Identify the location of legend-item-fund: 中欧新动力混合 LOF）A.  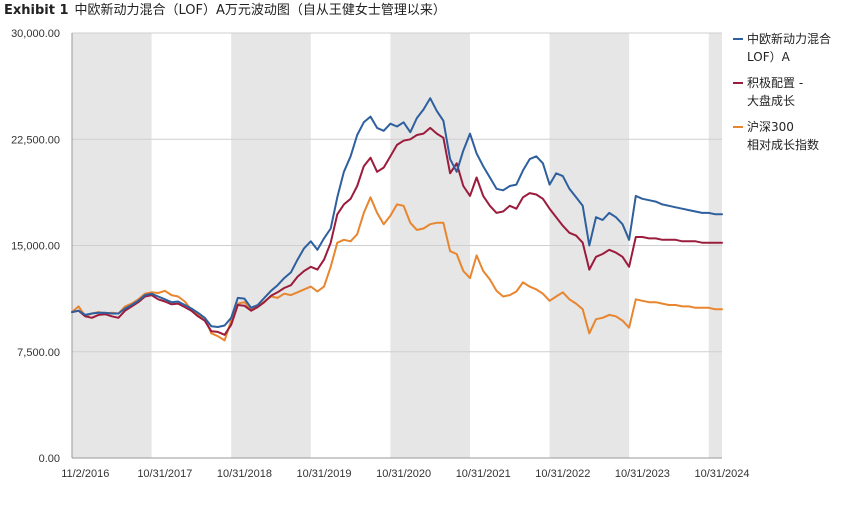
(798, 48).